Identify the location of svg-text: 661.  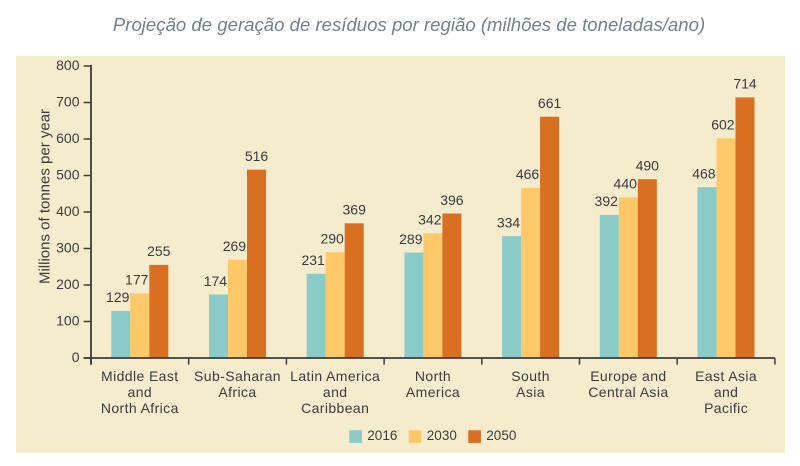
(550, 103).